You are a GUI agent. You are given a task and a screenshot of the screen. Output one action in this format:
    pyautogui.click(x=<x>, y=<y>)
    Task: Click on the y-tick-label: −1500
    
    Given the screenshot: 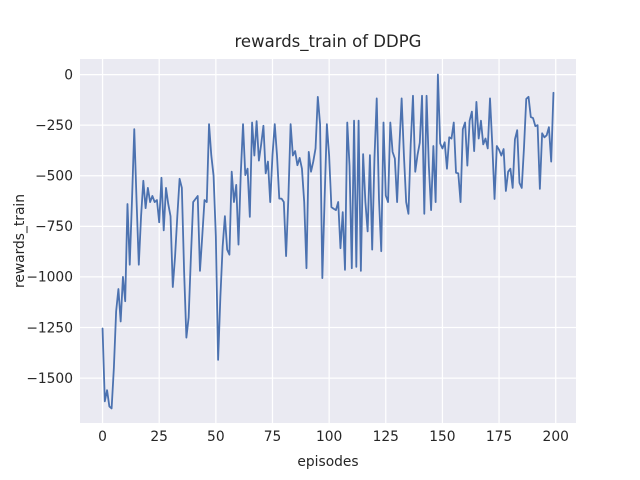 What is the action you would take?
    pyautogui.click(x=49, y=379)
    